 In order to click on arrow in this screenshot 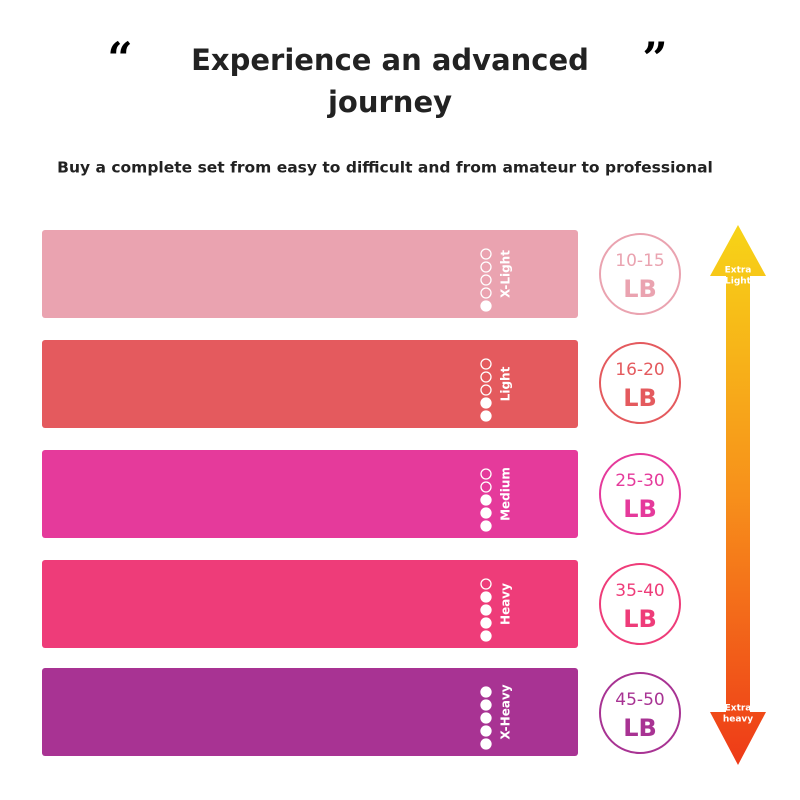, I will do `click(738, 495)`.